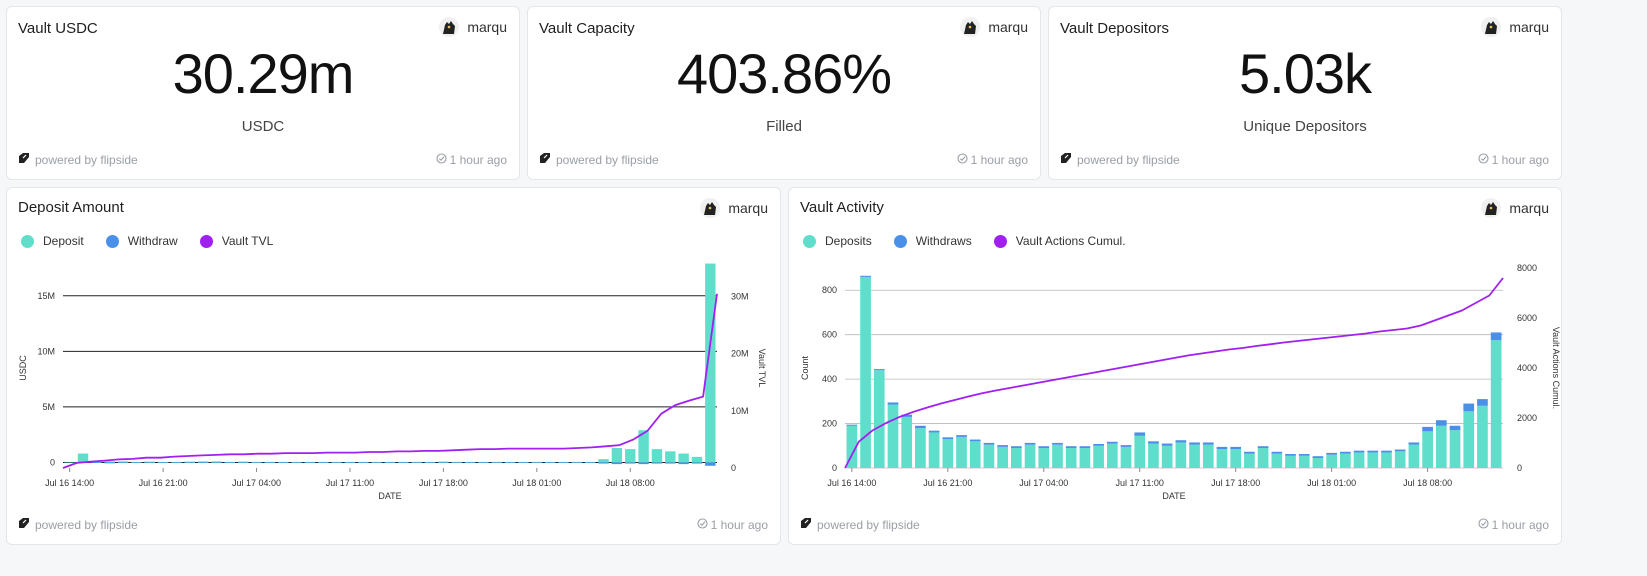  I want to click on card-title: Deposit Amount, so click(71, 207).